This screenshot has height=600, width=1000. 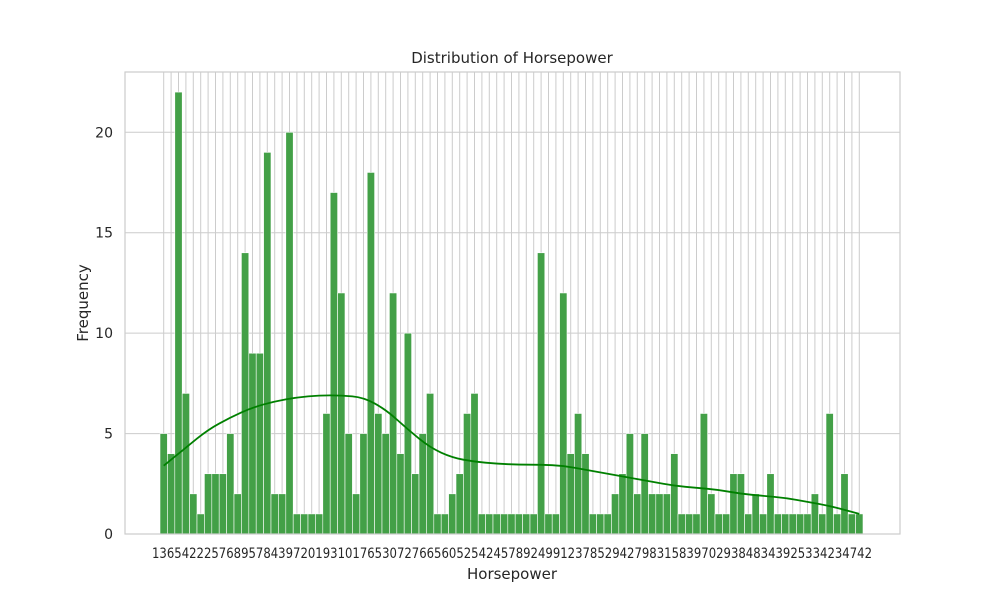 I want to click on y-tick-label: 15, so click(x=104, y=234).